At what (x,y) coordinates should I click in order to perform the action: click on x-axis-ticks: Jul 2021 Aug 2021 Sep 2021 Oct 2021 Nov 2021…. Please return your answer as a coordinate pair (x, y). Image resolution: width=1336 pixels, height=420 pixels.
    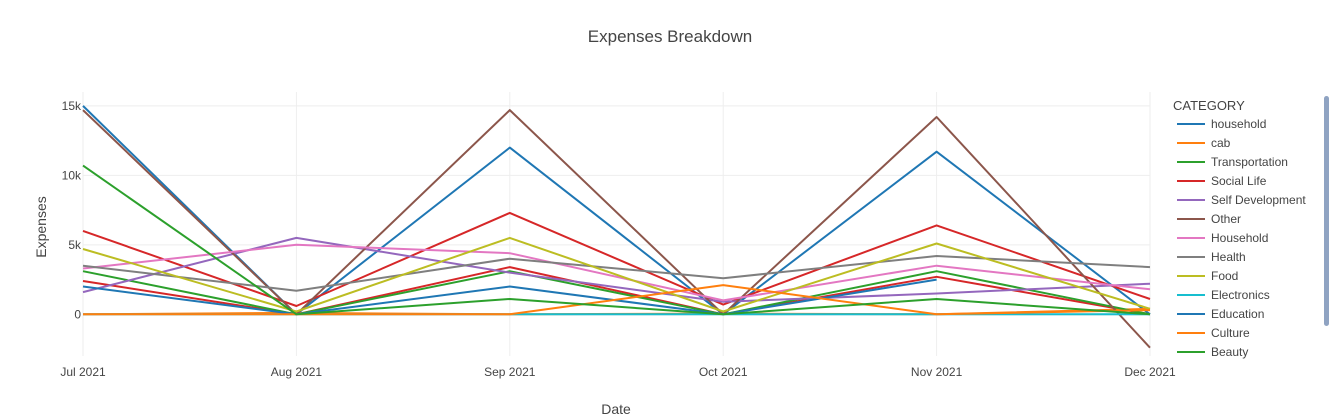
    Looking at the image, I should click on (618, 372).